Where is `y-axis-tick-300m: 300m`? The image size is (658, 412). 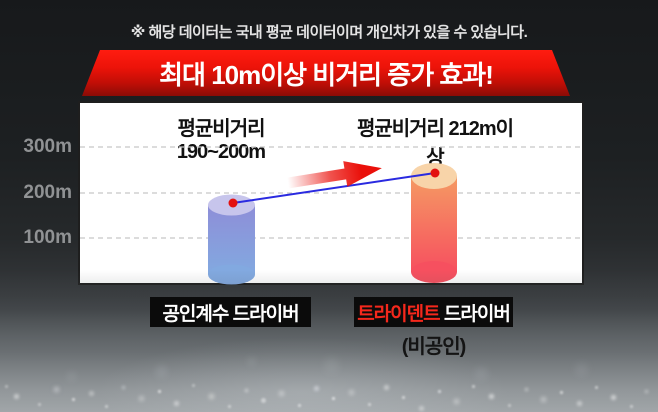
y-axis-tick-300m: 300m is located at coordinates (47, 146).